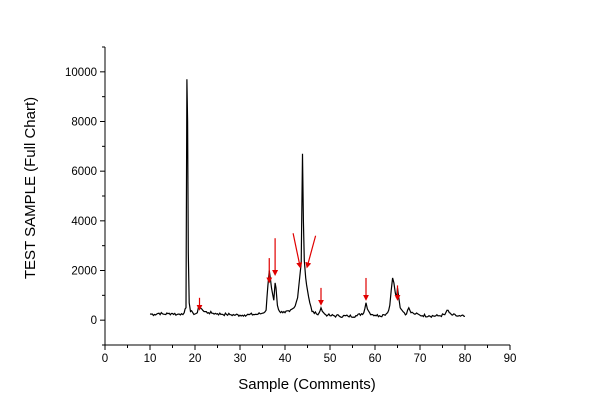 Image resolution: width=590 pixels, height=414 pixels. What do you see at coordinates (420, 359) in the screenshot?
I see `x-tick-label: 70` at bounding box center [420, 359].